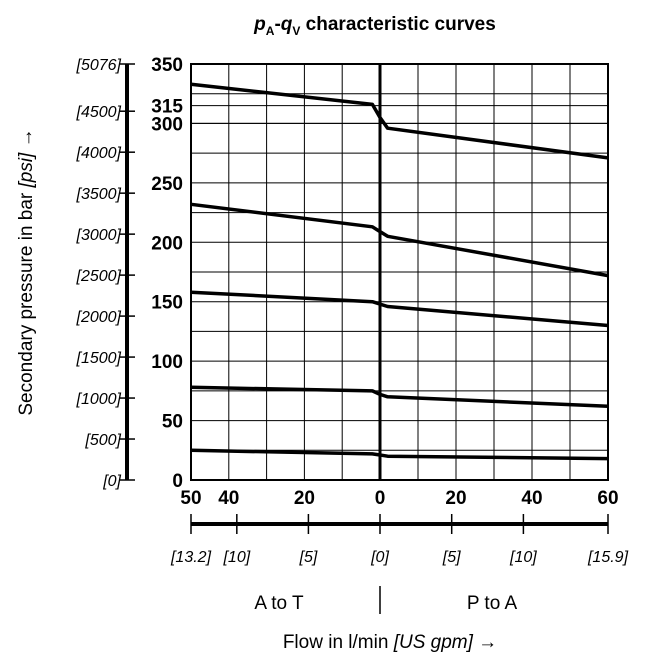  I want to click on y-tick-label-psi: [4500], so click(99, 112).